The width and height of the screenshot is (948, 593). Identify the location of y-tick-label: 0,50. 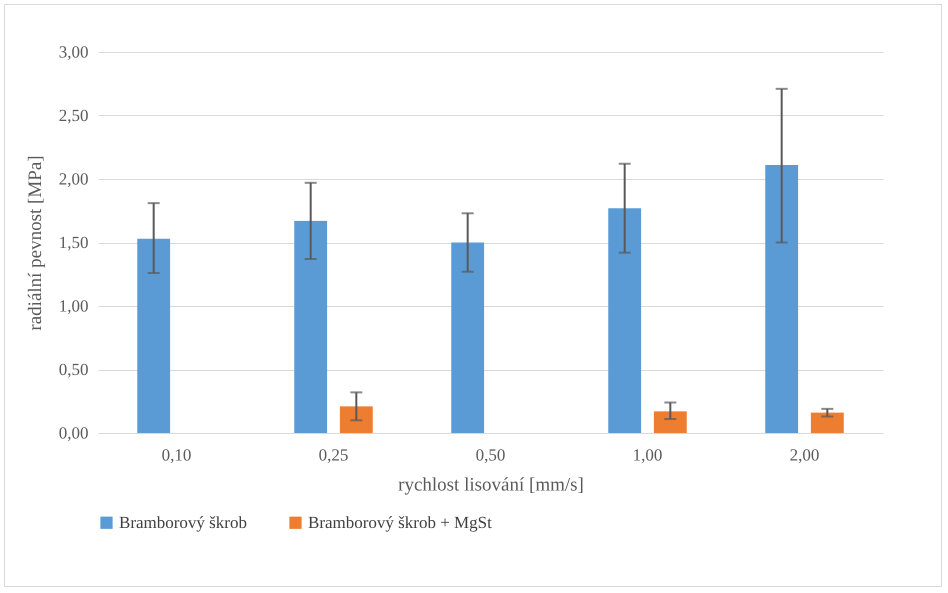
(73, 369).